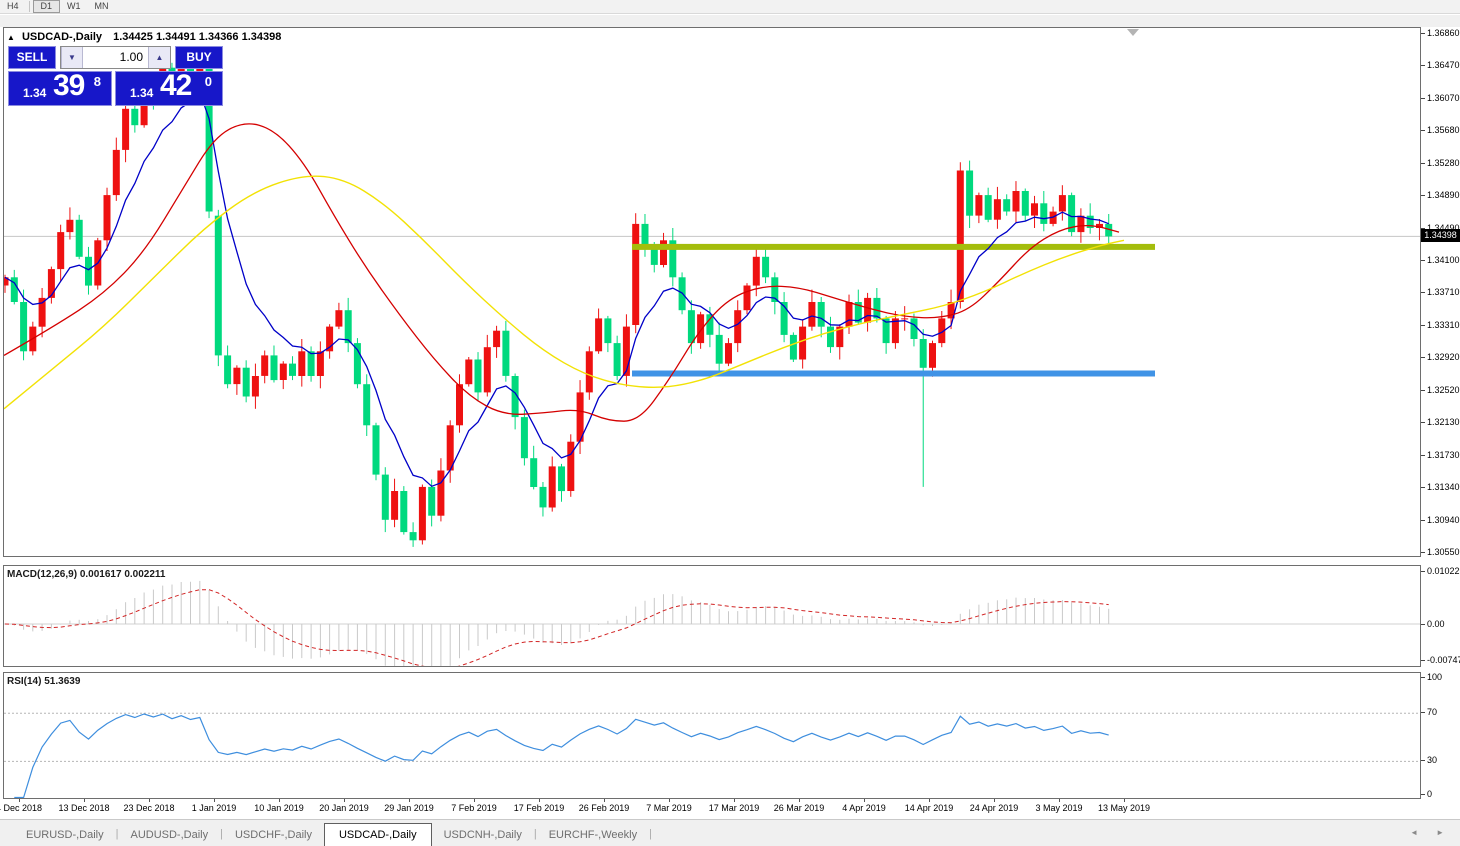 The width and height of the screenshot is (1460, 846). Describe the element at coordinates (474, 808) in the screenshot. I see `date-axis-label: 7 Feb 2019` at that location.